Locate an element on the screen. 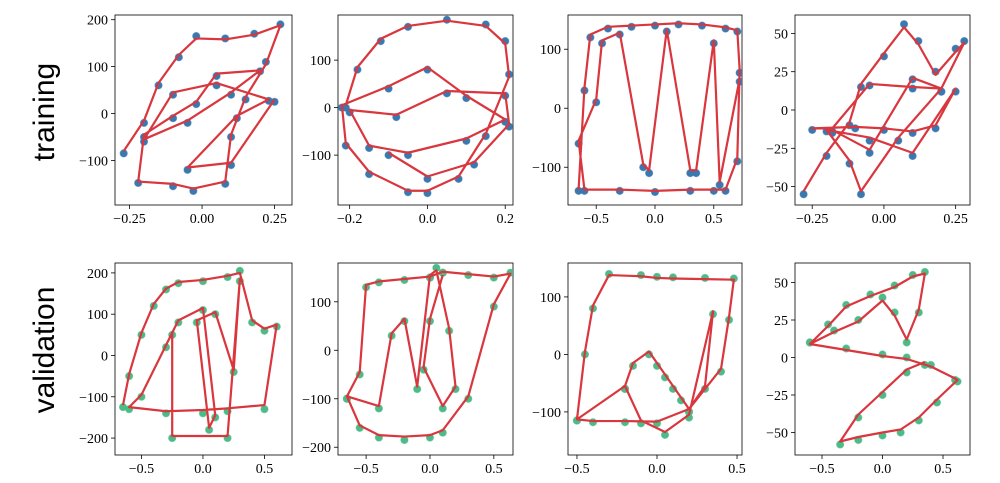 The image size is (1000, 483). x-tick-label: 0.2 is located at coordinates (505, 219).